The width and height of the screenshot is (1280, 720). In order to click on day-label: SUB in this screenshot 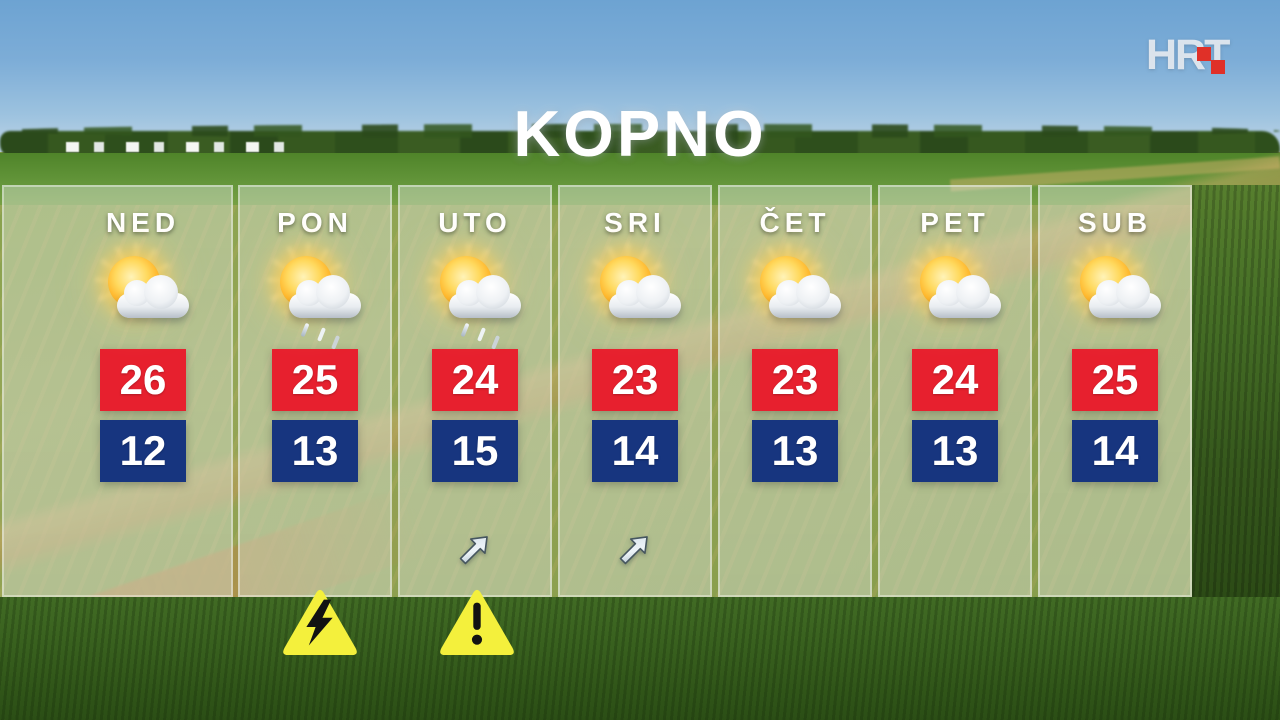, I will do `click(1115, 222)`.